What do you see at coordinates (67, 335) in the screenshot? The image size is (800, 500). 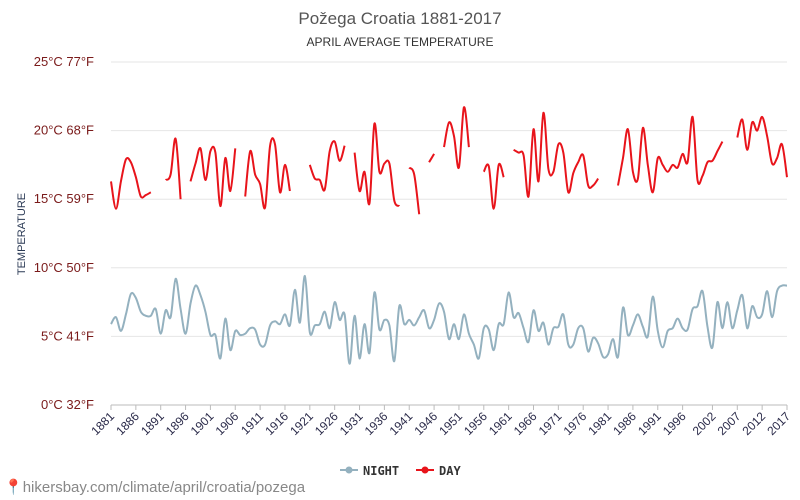 I see `y-tick-label: 5°C 41°F` at bounding box center [67, 335].